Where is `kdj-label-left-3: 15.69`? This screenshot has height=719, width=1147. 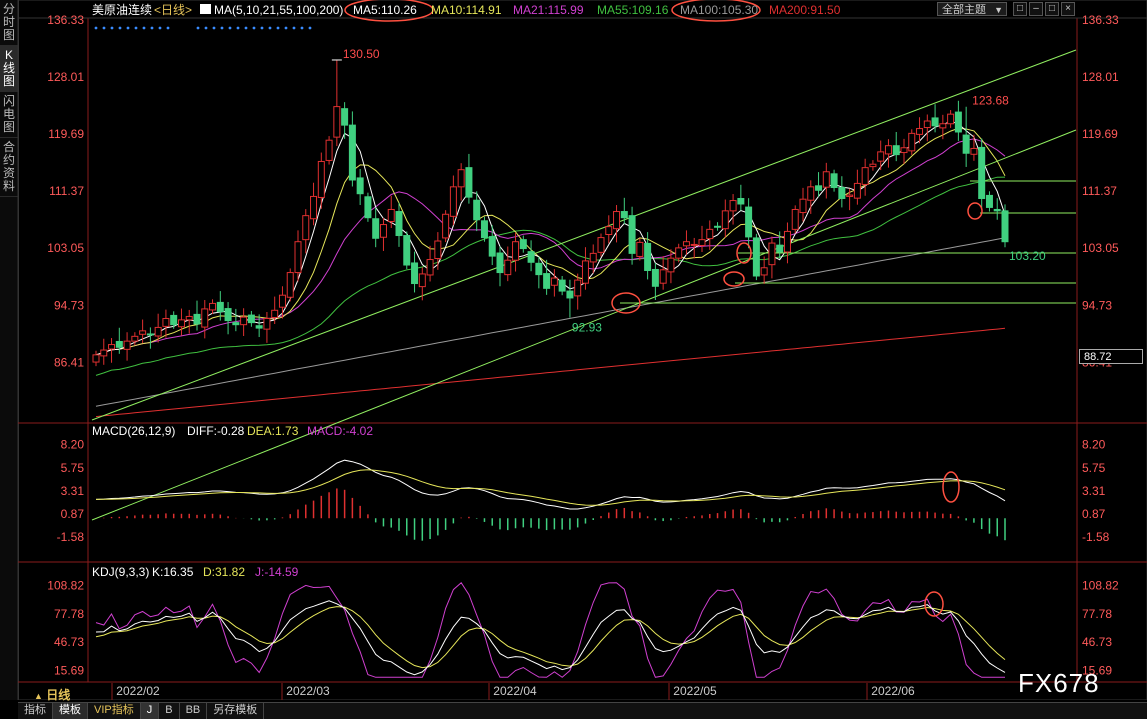 kdj-label-left-3: 15.69 is located at coordinates (69, 670).